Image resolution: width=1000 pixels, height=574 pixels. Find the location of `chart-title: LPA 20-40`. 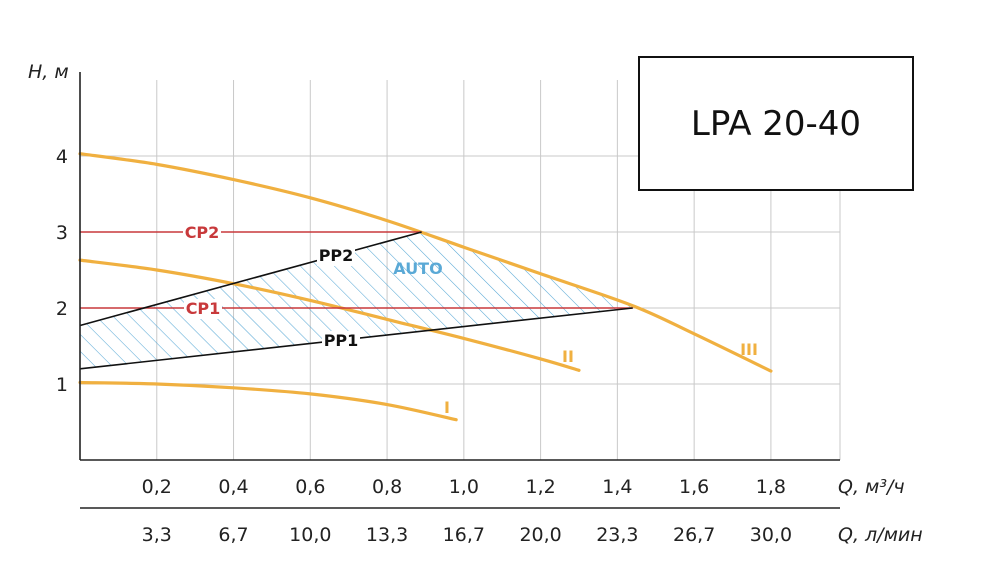

chart-title: LPA 20-40 is located at coordinates (776, 123).